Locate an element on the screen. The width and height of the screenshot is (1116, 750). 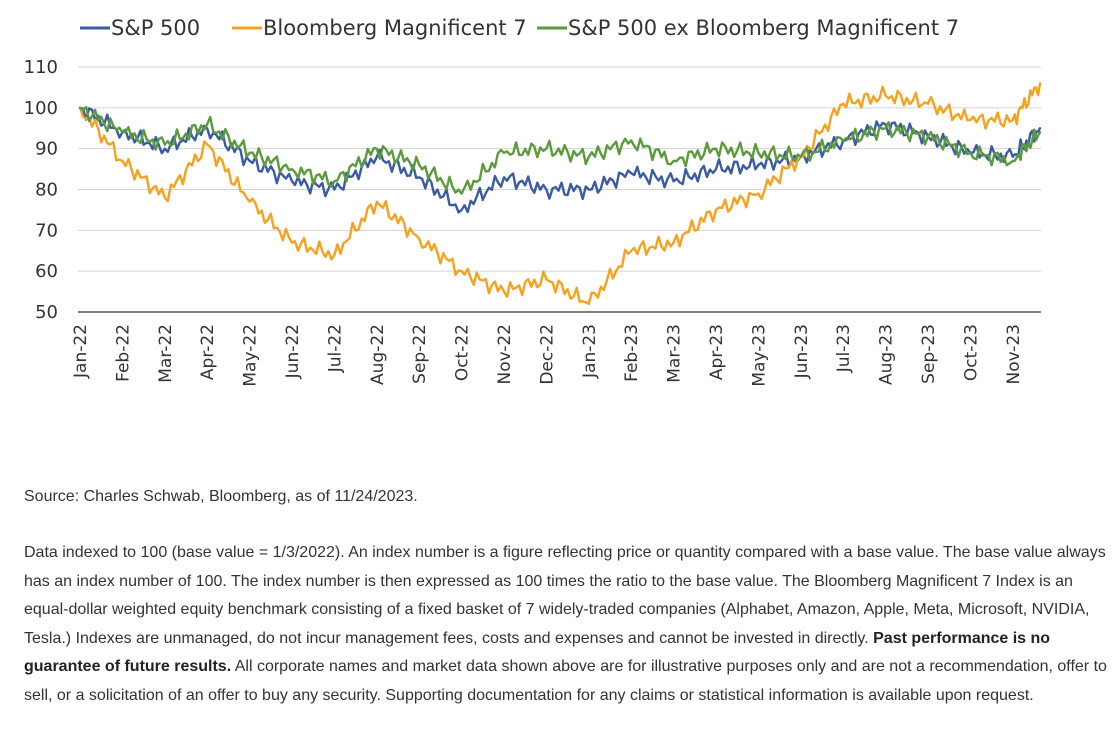
y-tick-label: 90 is located at coordinates (46, 149).